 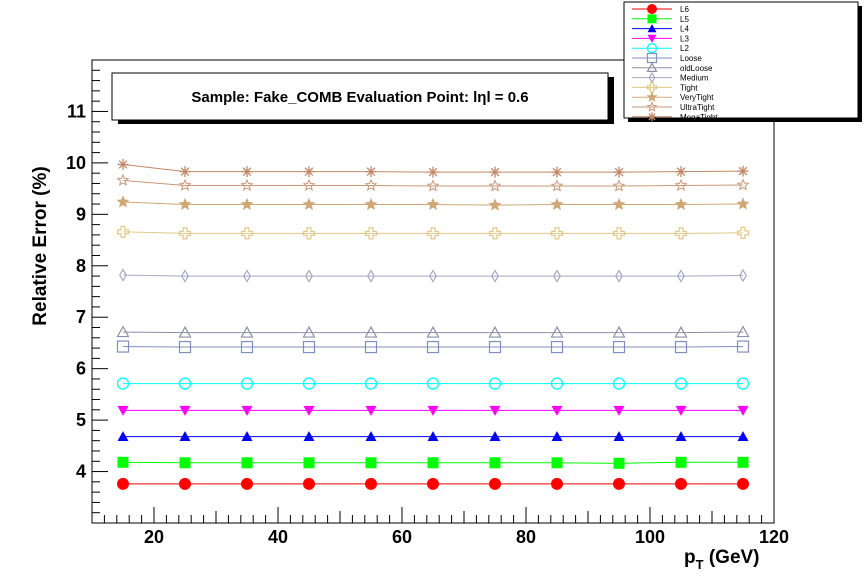 What do you see at coordinates (697, 107) in the screenshot?
I see `legend-label-ultratight: UltraTight` at bounding box center [697, 107].